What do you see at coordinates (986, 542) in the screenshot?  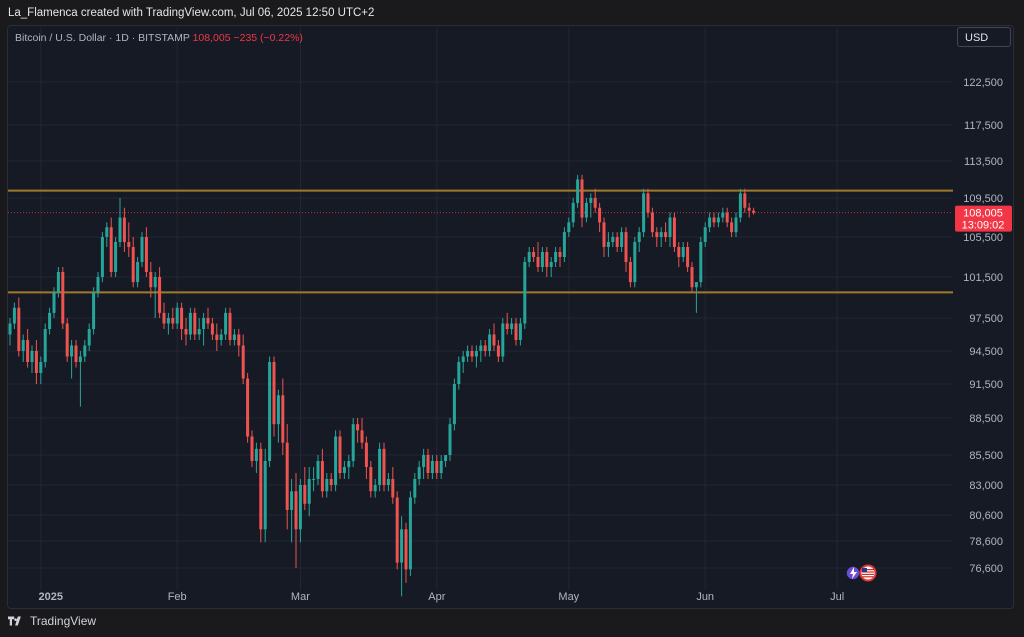 I see `y-tick-label: 78,600` at bounding box center [986, 542].